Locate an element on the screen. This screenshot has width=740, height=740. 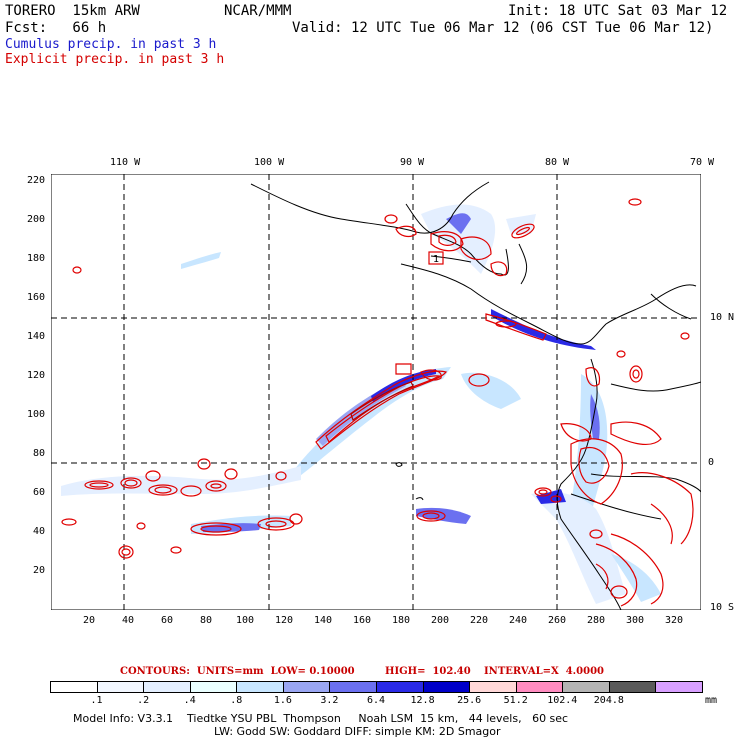
contour-units: CONTOURS: UNITS=mm LOW= 0.10000 is located at coordinates (237, 671).